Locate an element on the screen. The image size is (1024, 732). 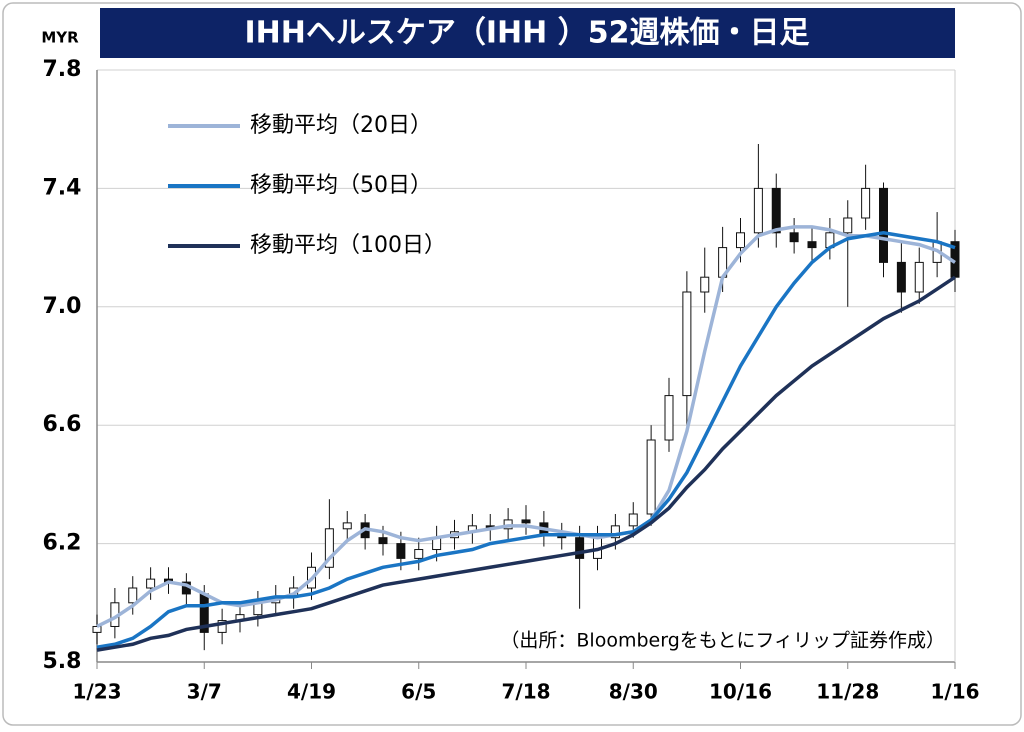
x-tick-label: 8/30 is located at coordinates (633, 692).